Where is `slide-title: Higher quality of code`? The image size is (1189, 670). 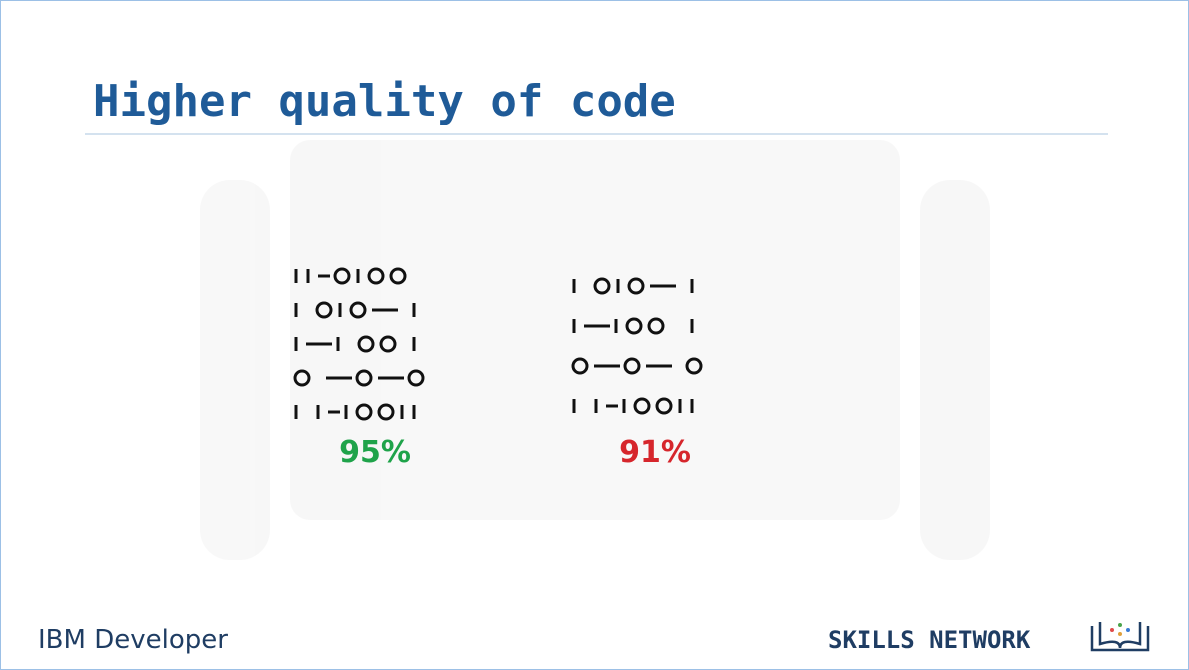
slide-title: Higher quality of code is located at coordinates (384, 101).